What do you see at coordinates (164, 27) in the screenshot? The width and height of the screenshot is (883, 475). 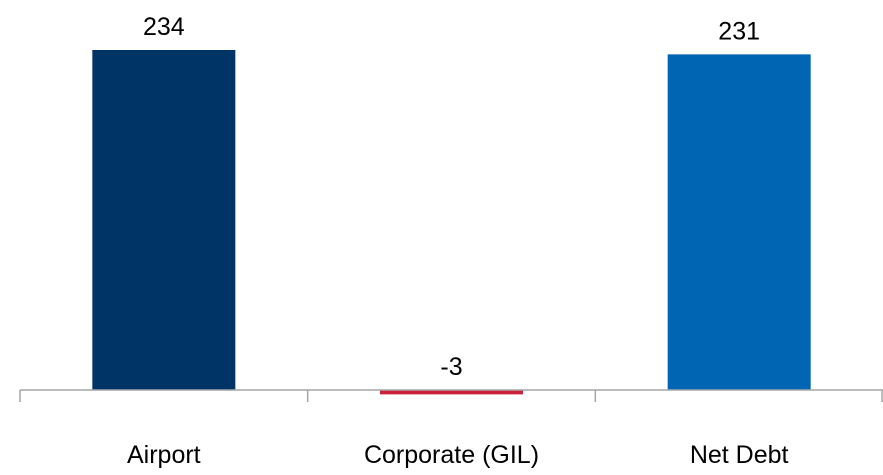 I see `data-label-0: 234` at bounding box center [164, 27].